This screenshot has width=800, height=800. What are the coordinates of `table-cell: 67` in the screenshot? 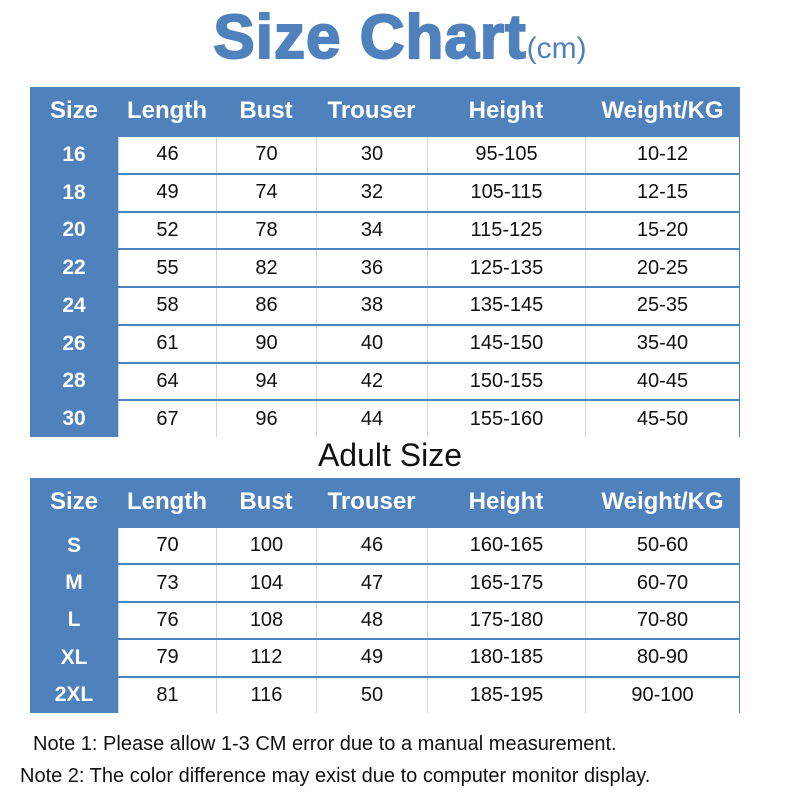 It's located at (167, 419).